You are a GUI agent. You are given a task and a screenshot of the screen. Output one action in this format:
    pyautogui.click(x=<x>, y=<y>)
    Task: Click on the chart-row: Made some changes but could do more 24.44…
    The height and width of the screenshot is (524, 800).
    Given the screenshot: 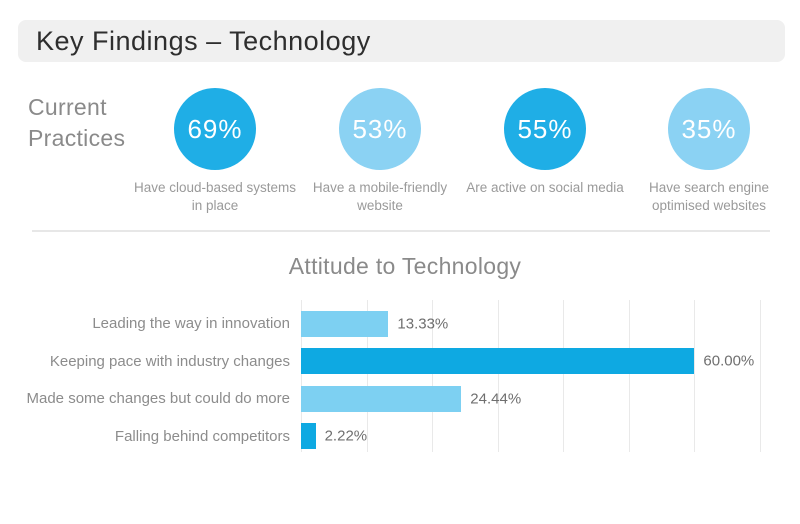 What is the action you would take?
    pyautogui.click(x=400, y=399)
    